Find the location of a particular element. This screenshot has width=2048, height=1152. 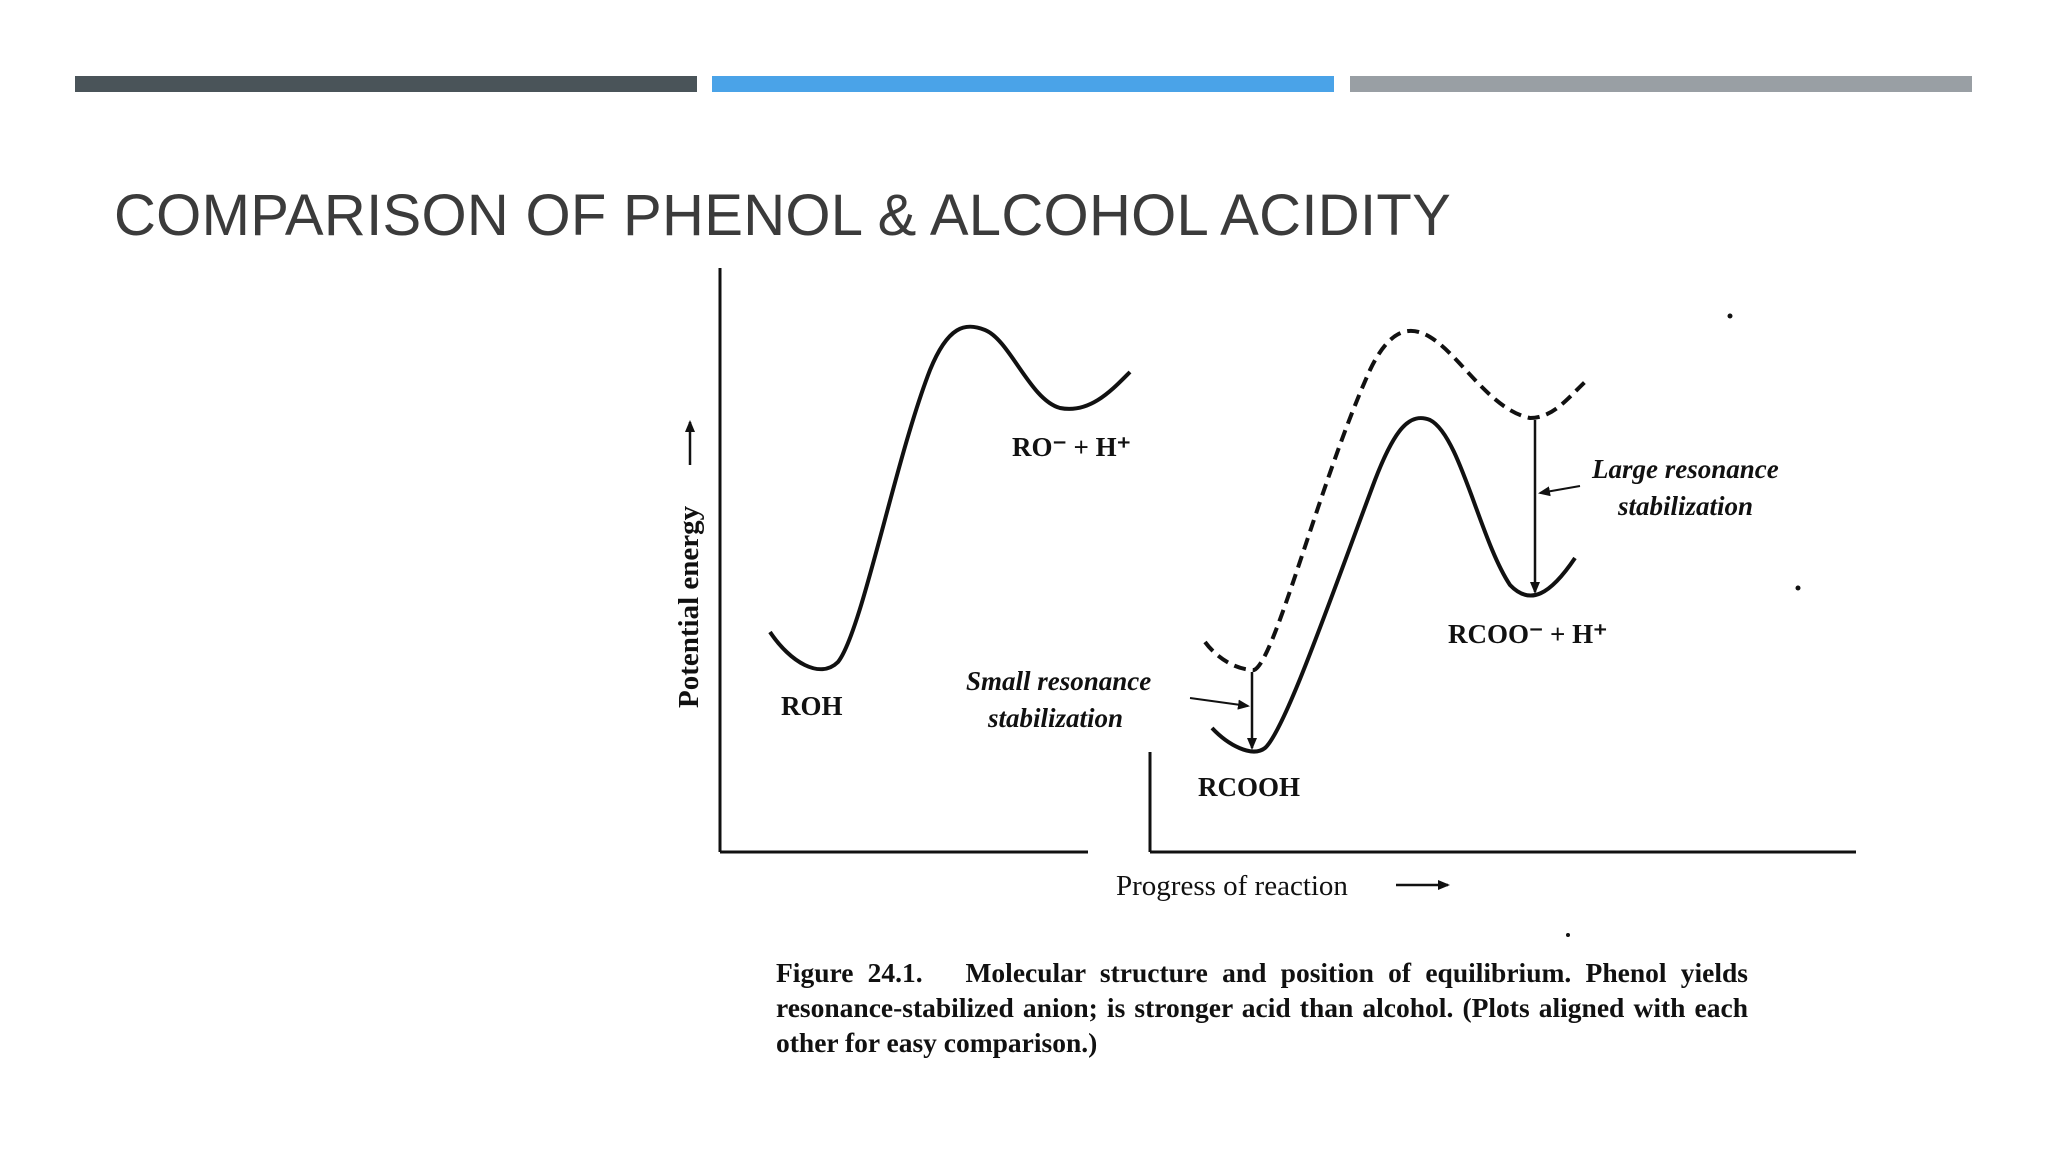

small-resonance-pointer is located at coordinates (1219, 703).